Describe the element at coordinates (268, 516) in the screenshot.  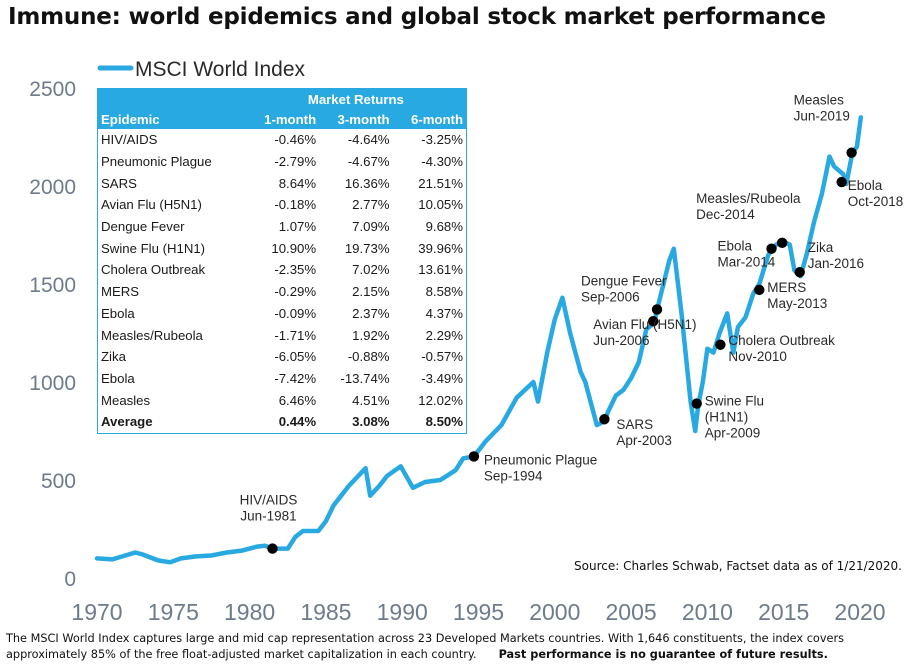
I see `event-label-line: Jun-1981` at that location.